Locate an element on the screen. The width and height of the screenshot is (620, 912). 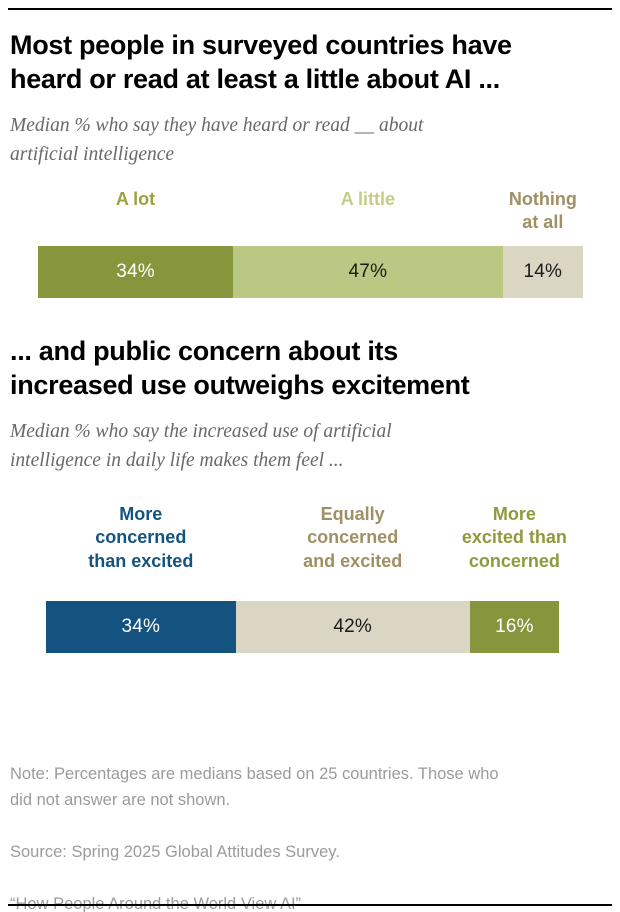
bottom-rule is located at coordinates (310, 905).